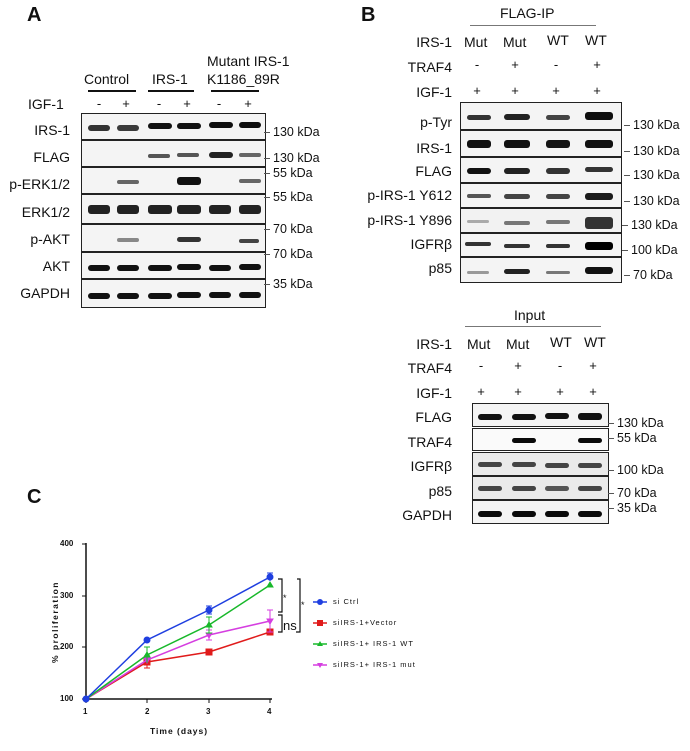 Image resolution: width=690 pixels, height=751 pixels. Describe the element at coordinates (433, 417) in the screenshot. I see `input-blot-label: FLAG` at that location.